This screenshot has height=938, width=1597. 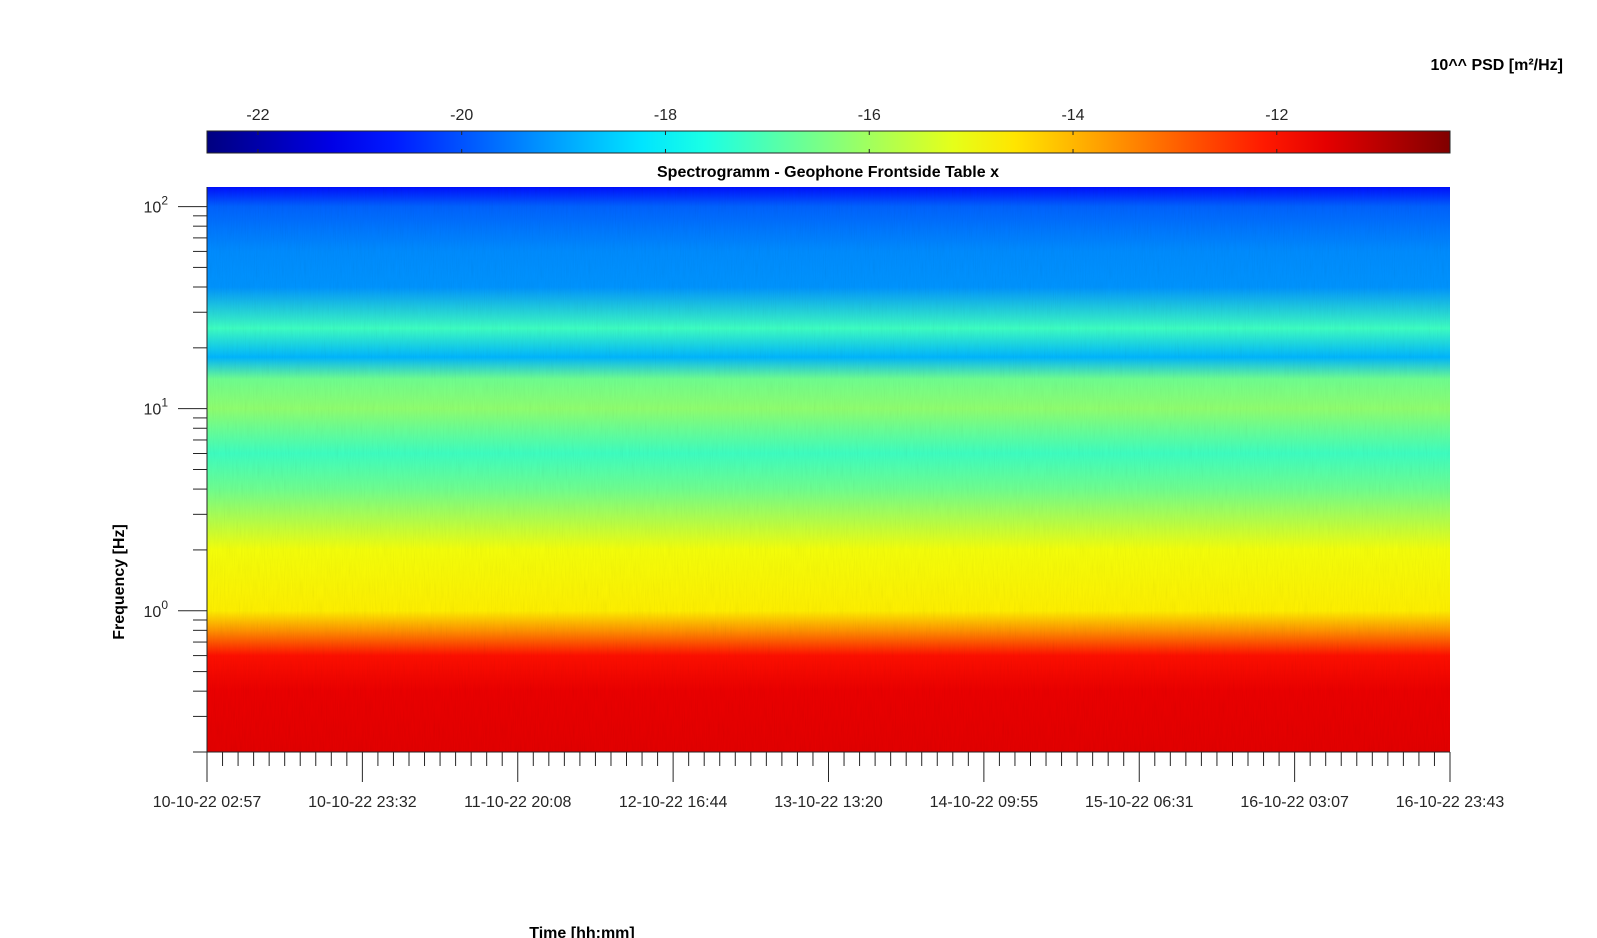 What do you see at coordinates (164, 605) in the screenshot?
I see `y-tick-exponent: 0` at bounding box center [164, 605].